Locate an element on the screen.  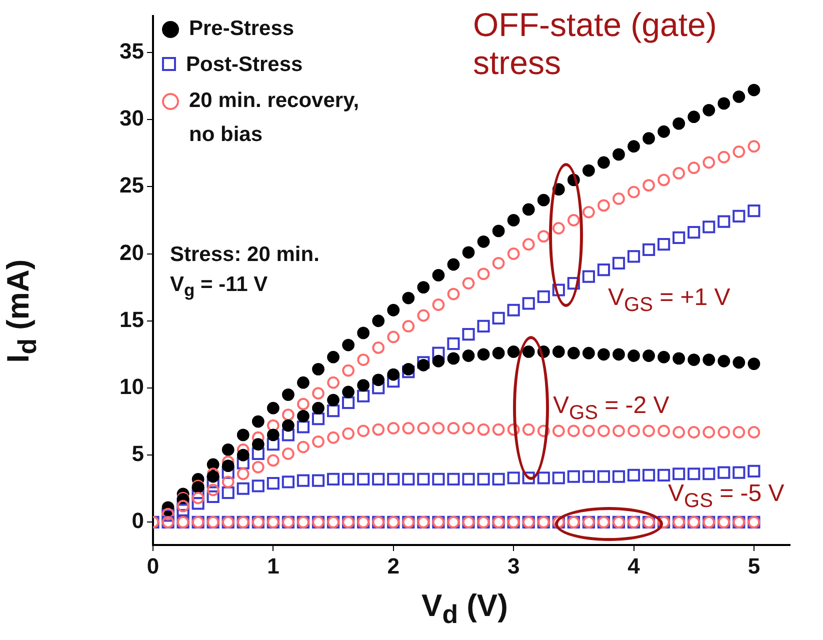
x-tick-label: 4 is located at coordinates (634, 565).